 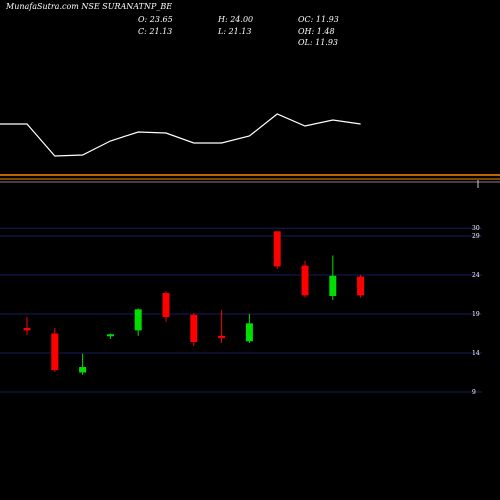 What do you see at coordinates (476, 236) in the screenshot?
I see `y-tick-label: 29` at bounding box center [476, 236].